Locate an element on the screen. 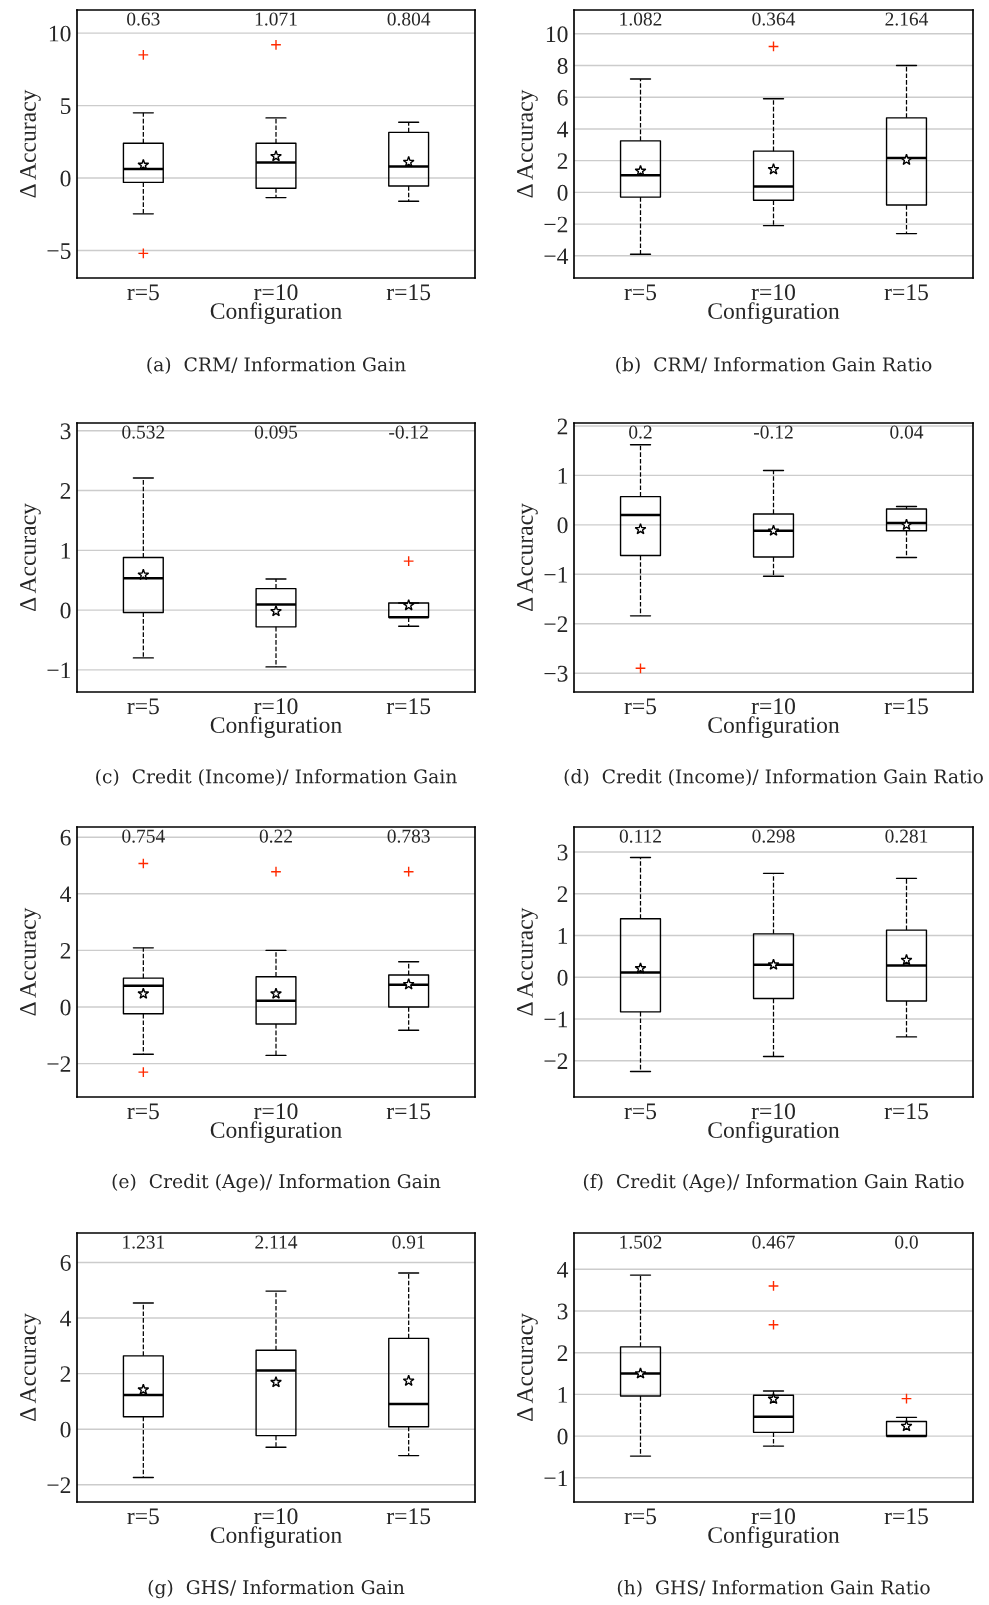 The height and width of the screenshot is (1605, 989). annotation: 1.231 is located at coordinates (144, 1242).